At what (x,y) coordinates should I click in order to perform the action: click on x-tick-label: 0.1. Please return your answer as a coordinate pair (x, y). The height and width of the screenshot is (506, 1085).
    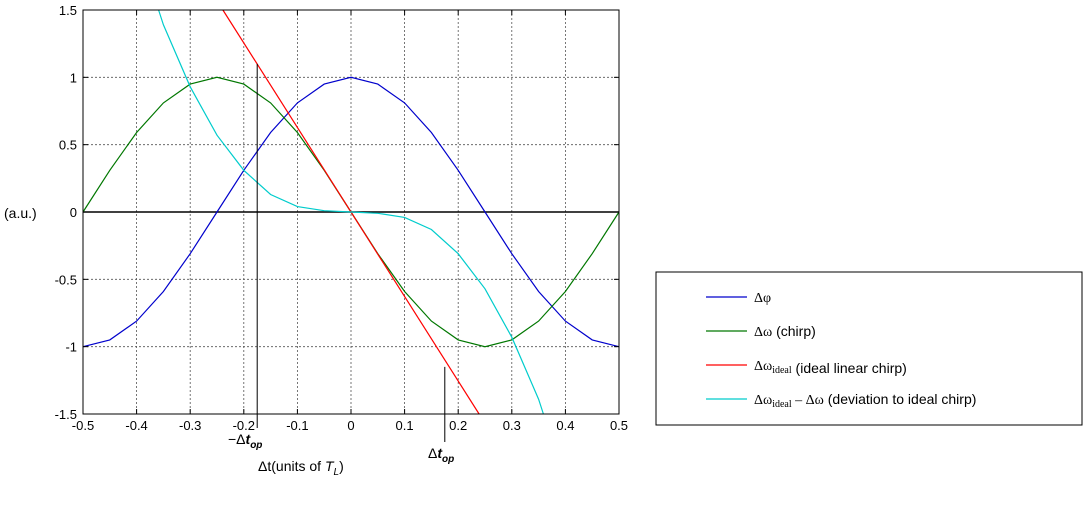
    Looking at the image, I should click on (405, 425).